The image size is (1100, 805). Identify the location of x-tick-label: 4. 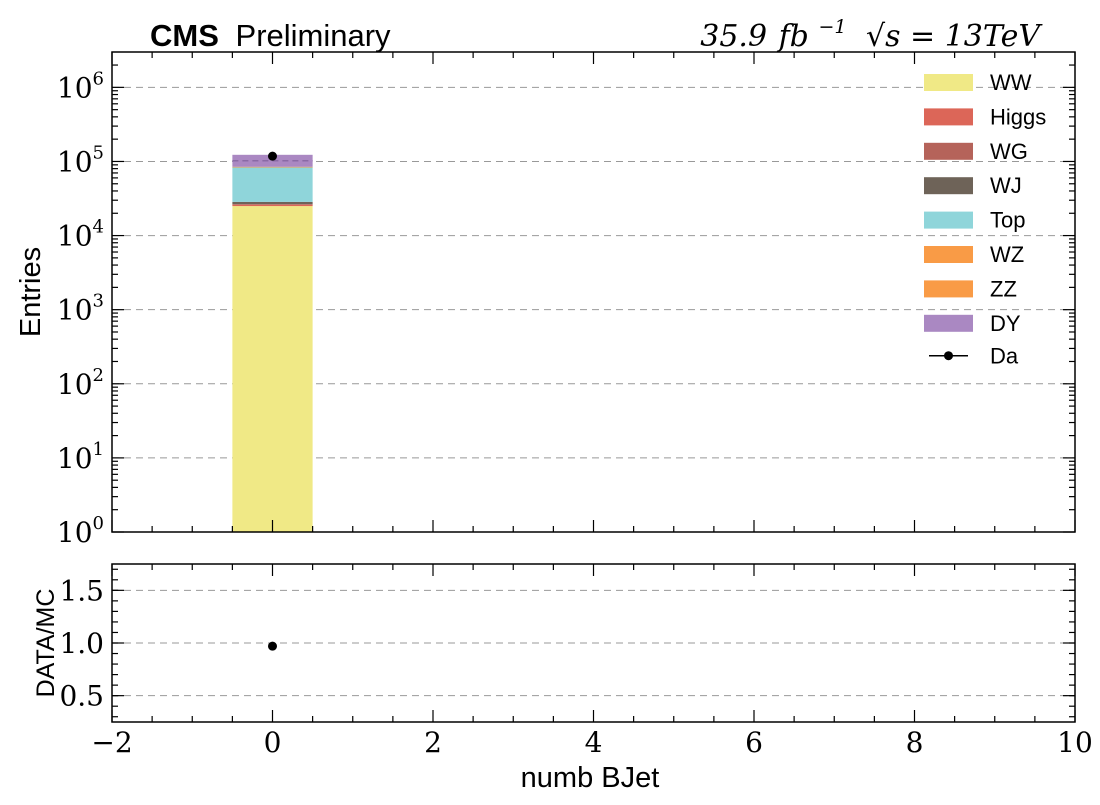
(594, 742).